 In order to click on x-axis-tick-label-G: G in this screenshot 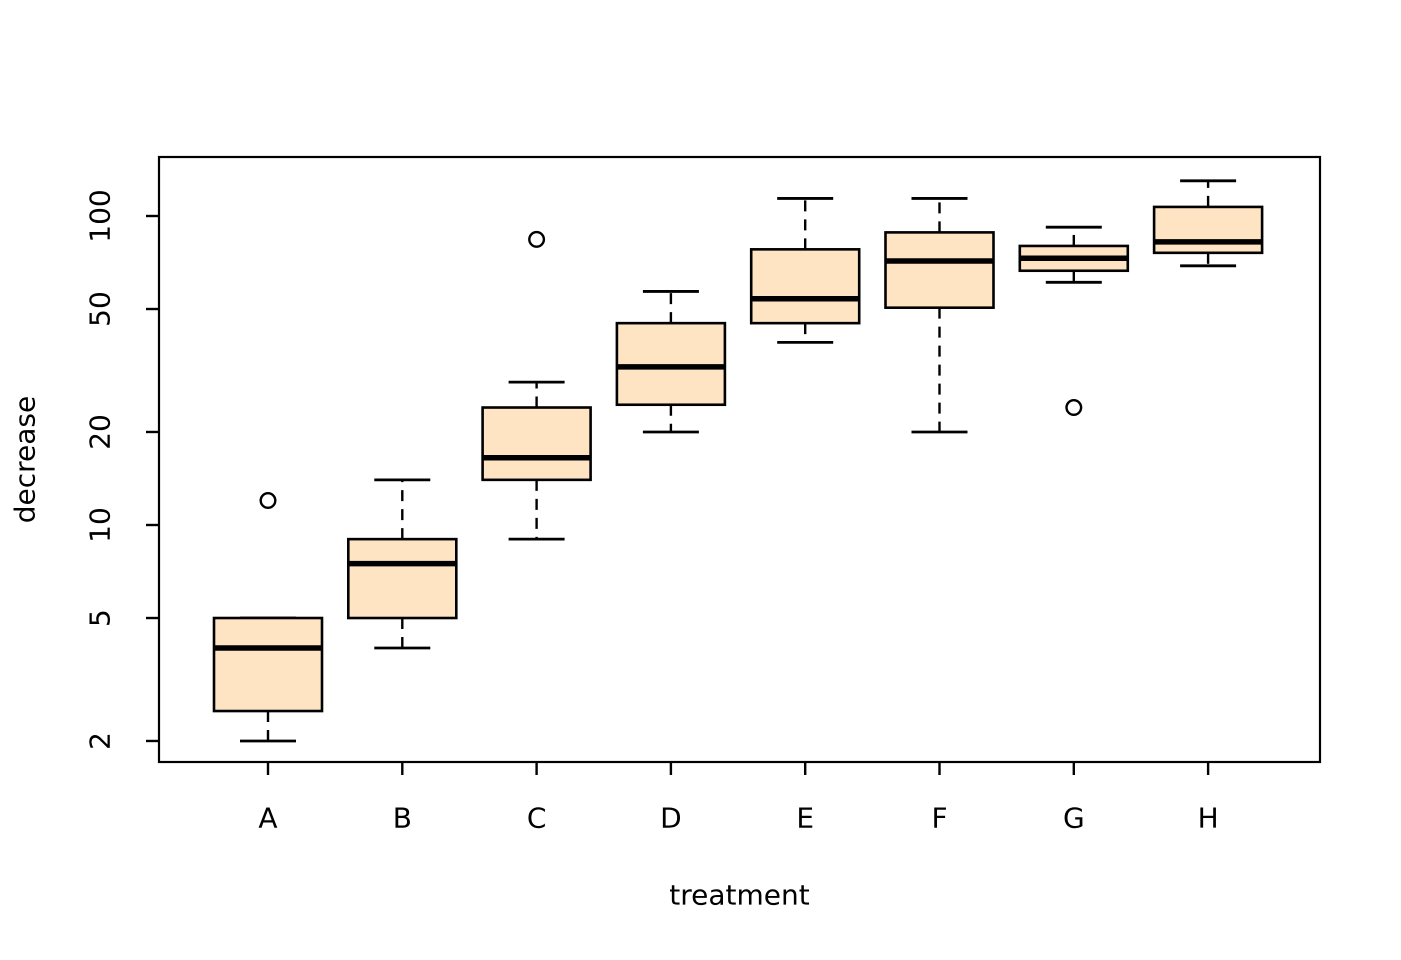, I will do `click(1074, 818)`.